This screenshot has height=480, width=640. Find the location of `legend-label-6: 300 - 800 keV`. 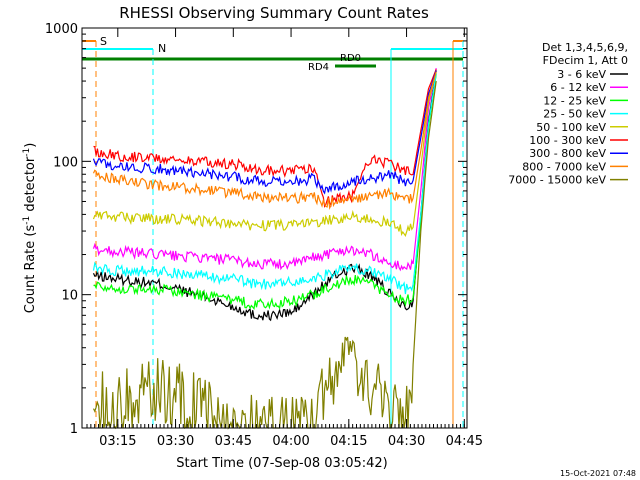

legend-label-6: 300 - 800 keV is located at coordinates (567, 153).